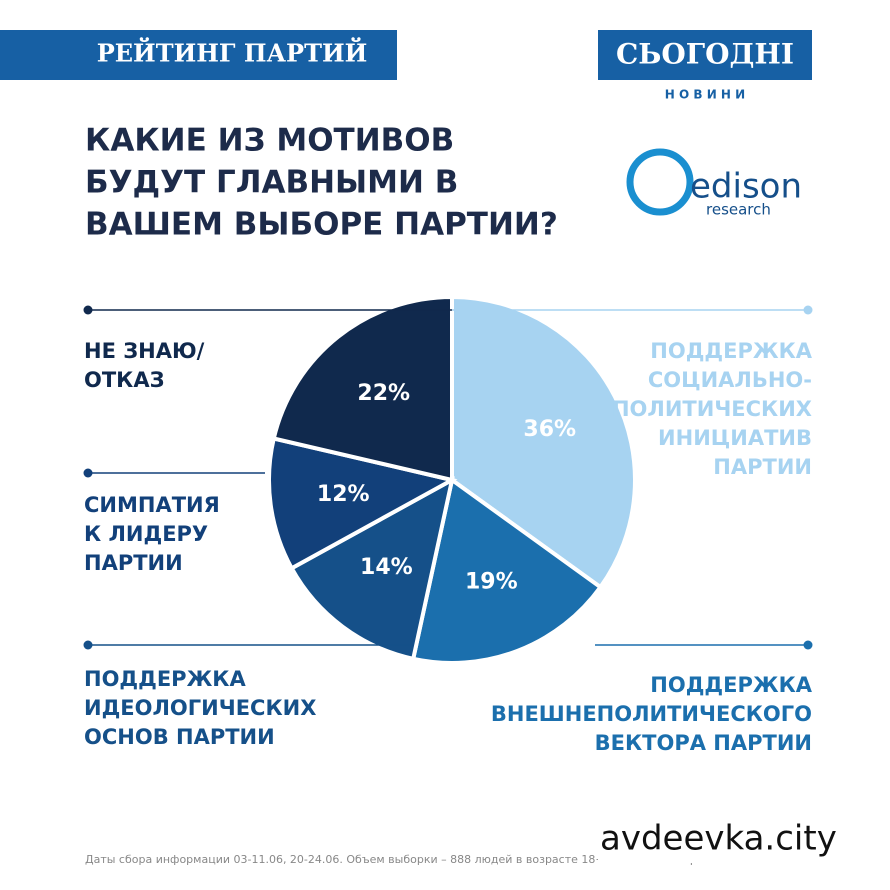  I want to click on watermark: avdeevka.city, so click(718, 839).